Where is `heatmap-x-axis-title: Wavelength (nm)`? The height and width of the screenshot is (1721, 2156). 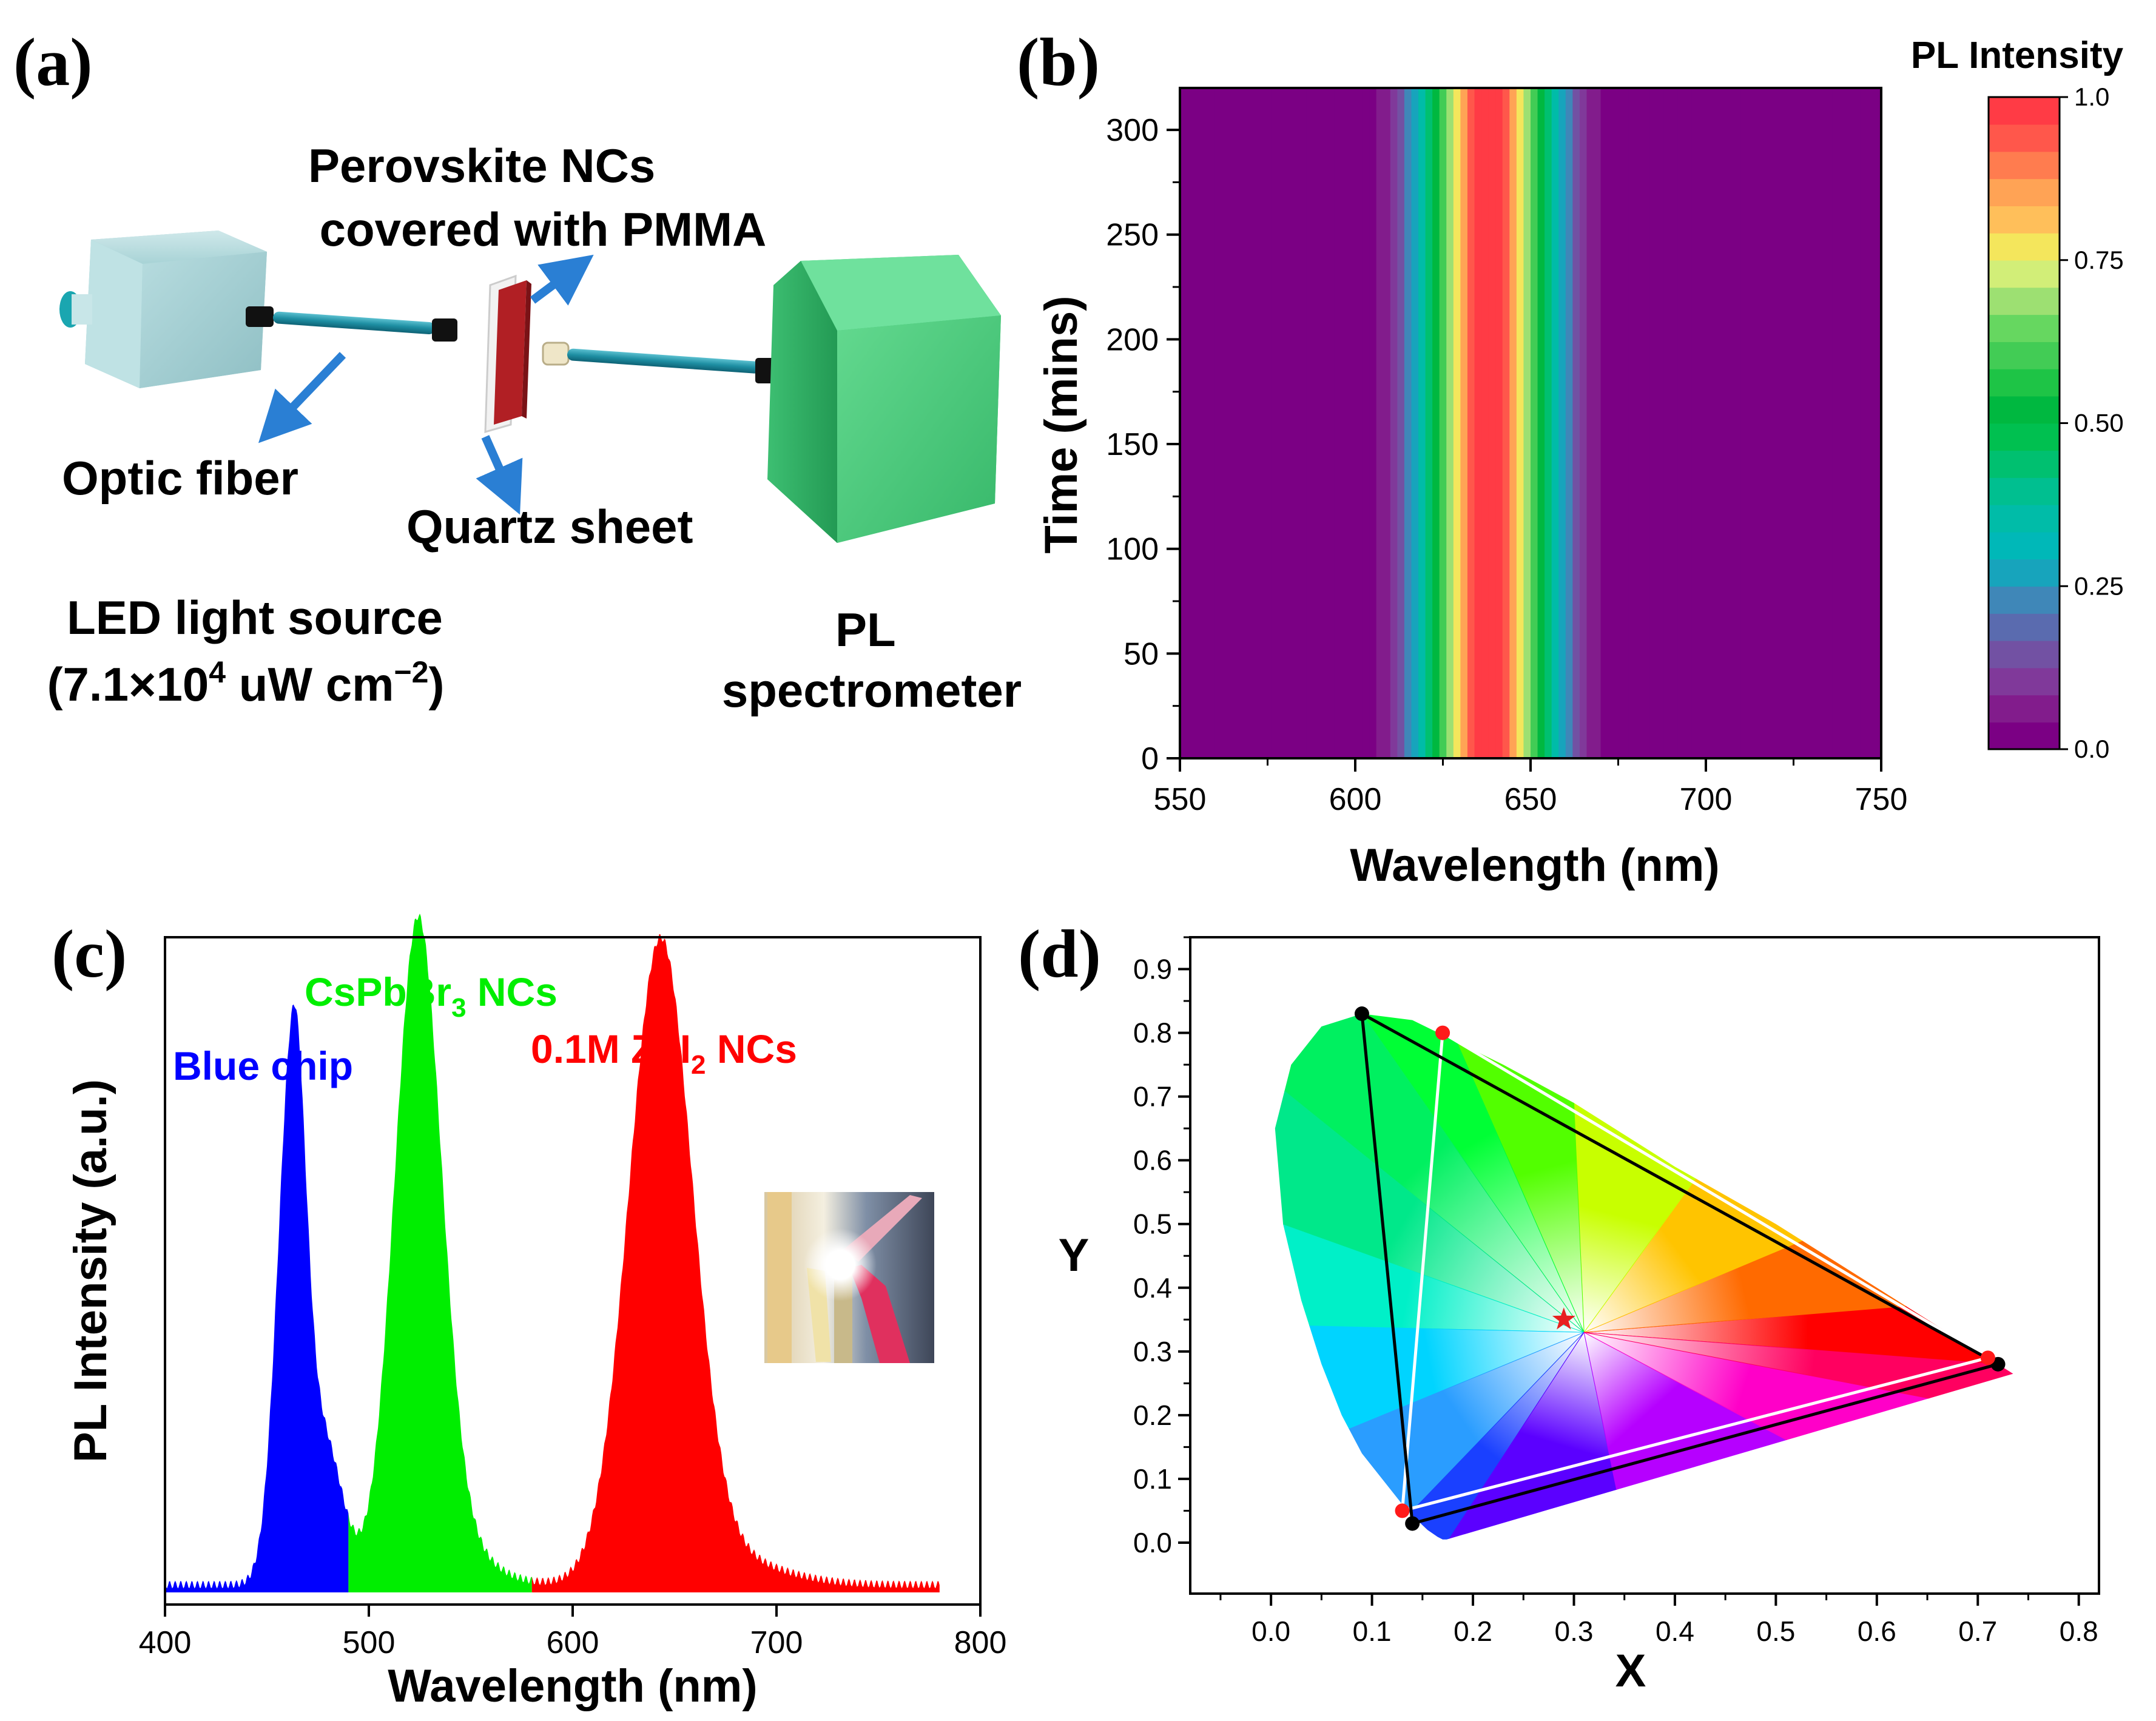 heatmap-x-axis-title: Wavelength (nm) is located at coordinates (1534, 865).